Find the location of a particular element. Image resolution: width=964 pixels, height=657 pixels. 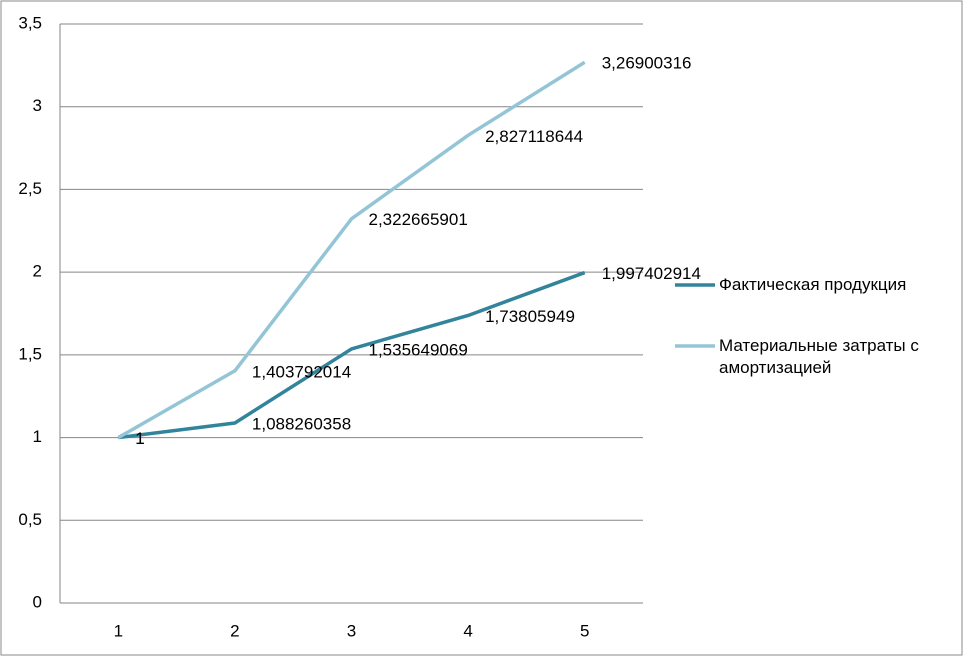

x-tick-label: 4 is located at coordinates (467, 630).